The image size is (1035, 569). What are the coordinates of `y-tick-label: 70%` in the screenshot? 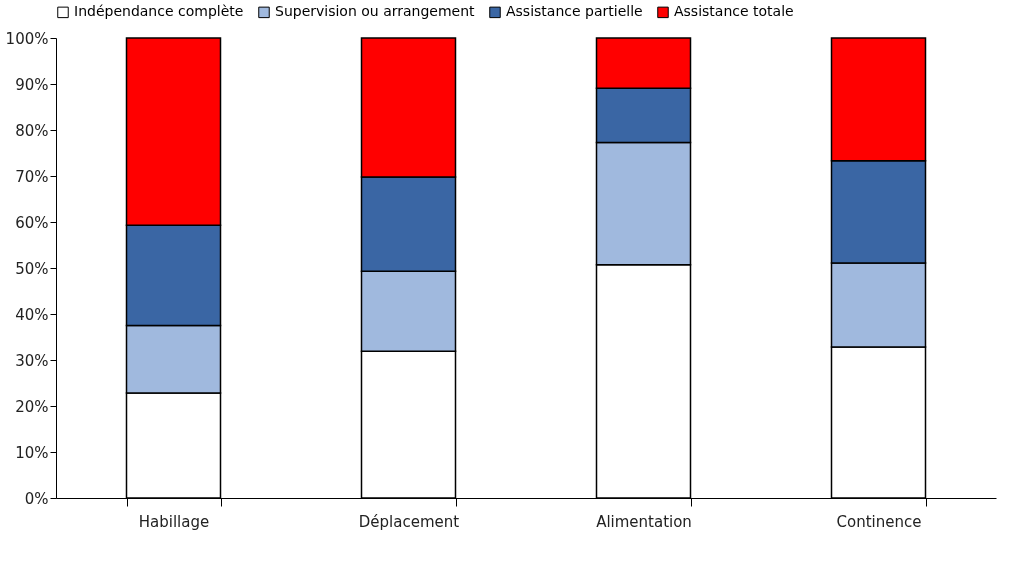 It's located at (32, 176).